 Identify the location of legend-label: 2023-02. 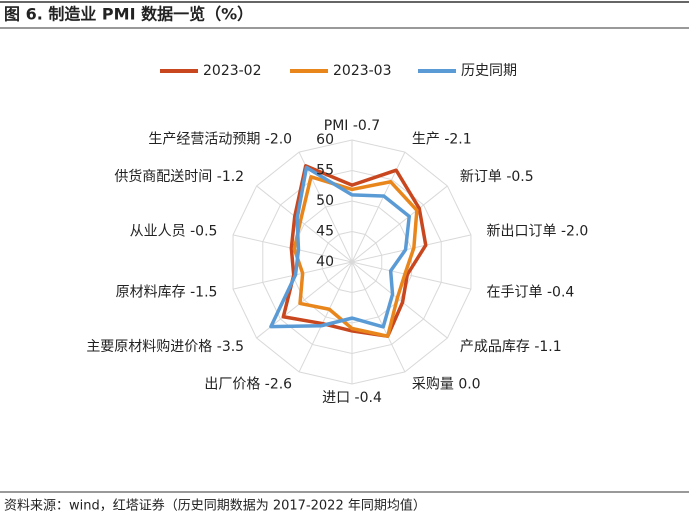
(232, 71).